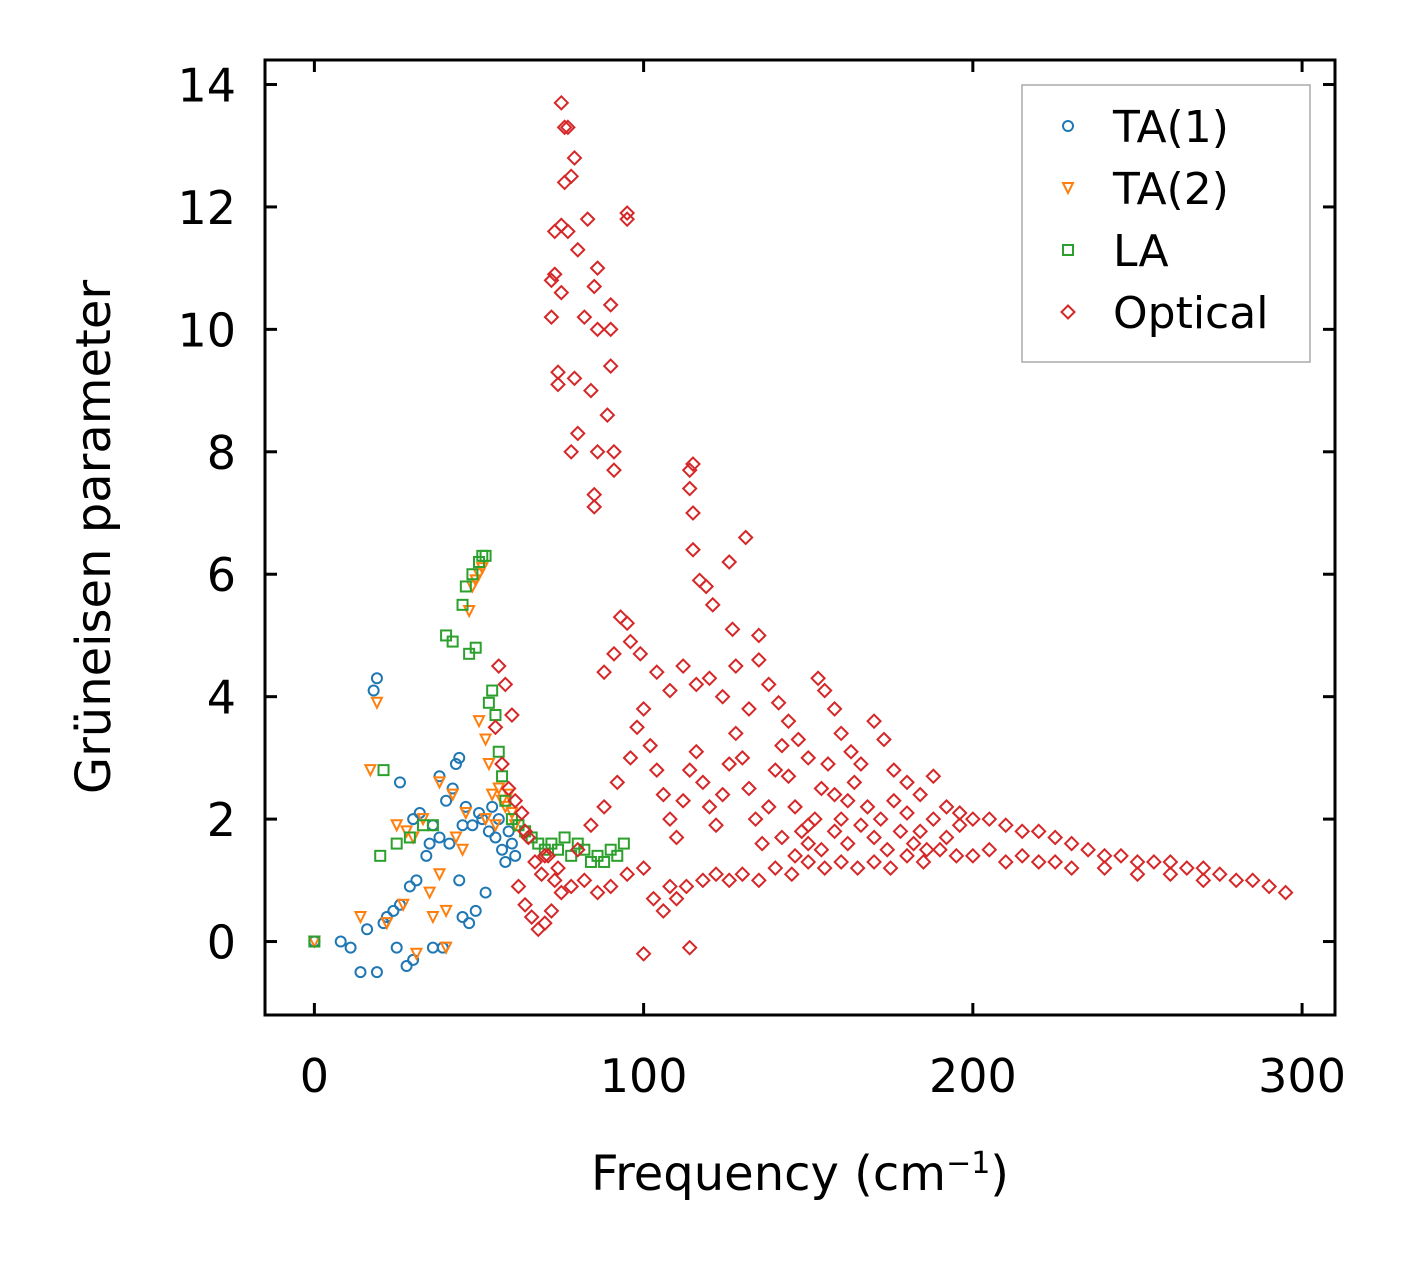 This screenshot has height=1264, width=1418. What do you see at coordinates (968, 1163) in the screenshot?
I see `x-axis-label-superscript: −1` at bounding box center [968, 1163].